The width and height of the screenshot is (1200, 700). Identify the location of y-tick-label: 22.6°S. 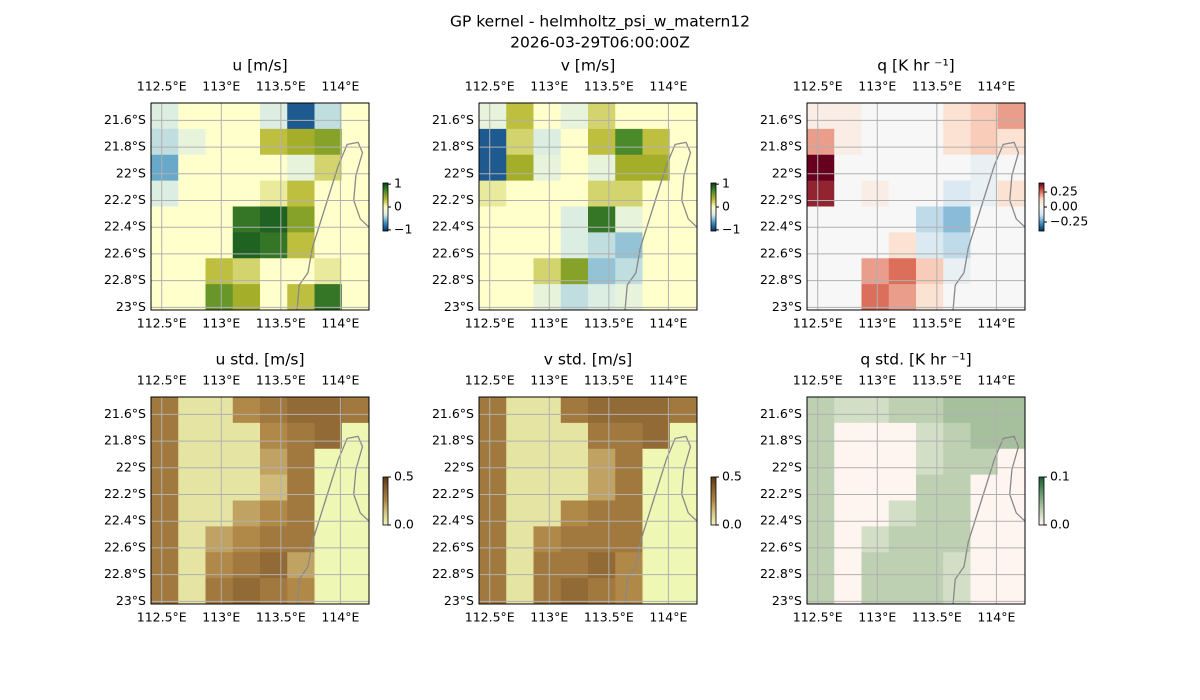
(453, 546).